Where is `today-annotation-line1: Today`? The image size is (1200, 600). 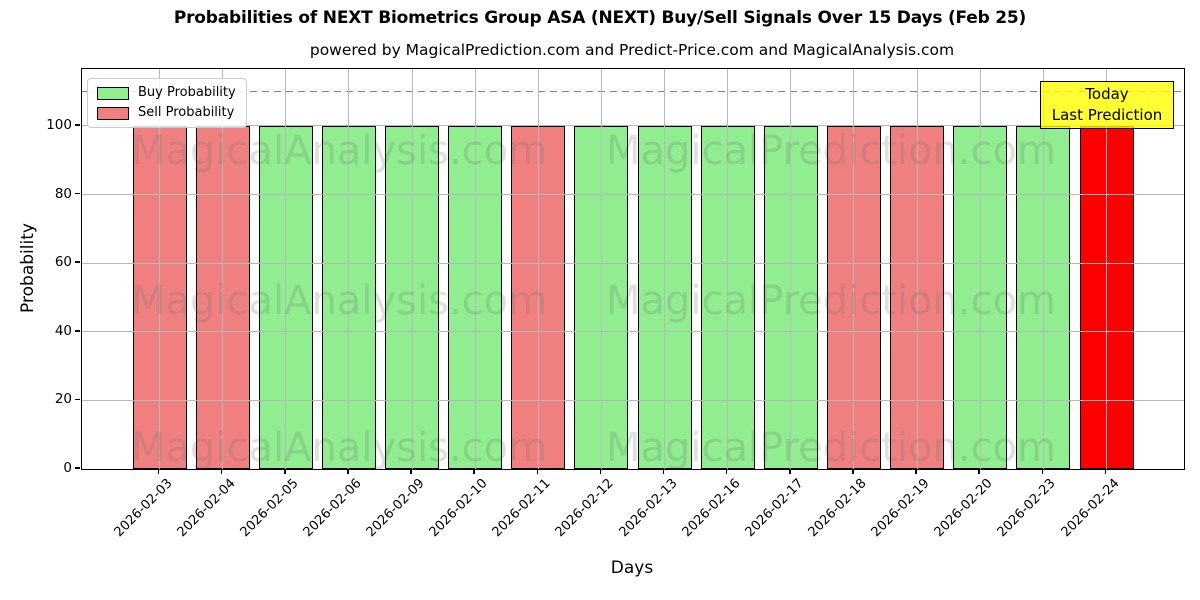 today-annotation-line1: Today is located at coordinates (1107, 94).